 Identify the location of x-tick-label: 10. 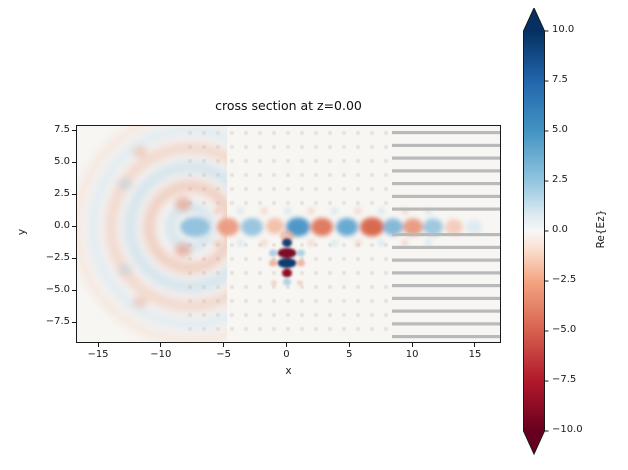
(412, 354).